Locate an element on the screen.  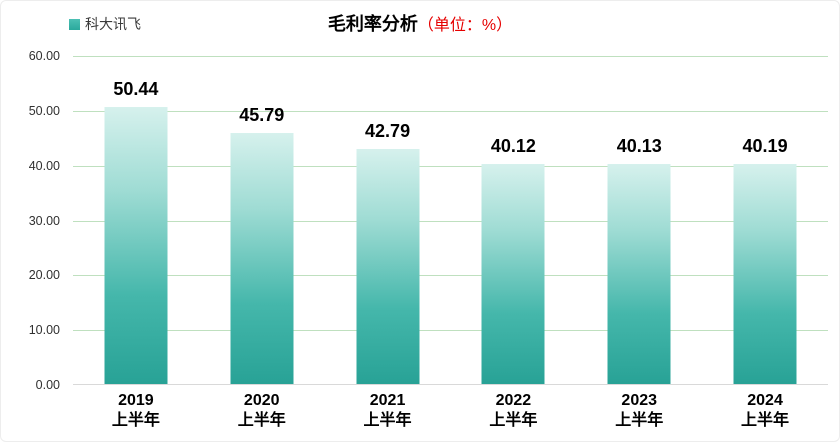
x-axis-label-2023: 2023 上半年 is located at coordinates (639, 410).